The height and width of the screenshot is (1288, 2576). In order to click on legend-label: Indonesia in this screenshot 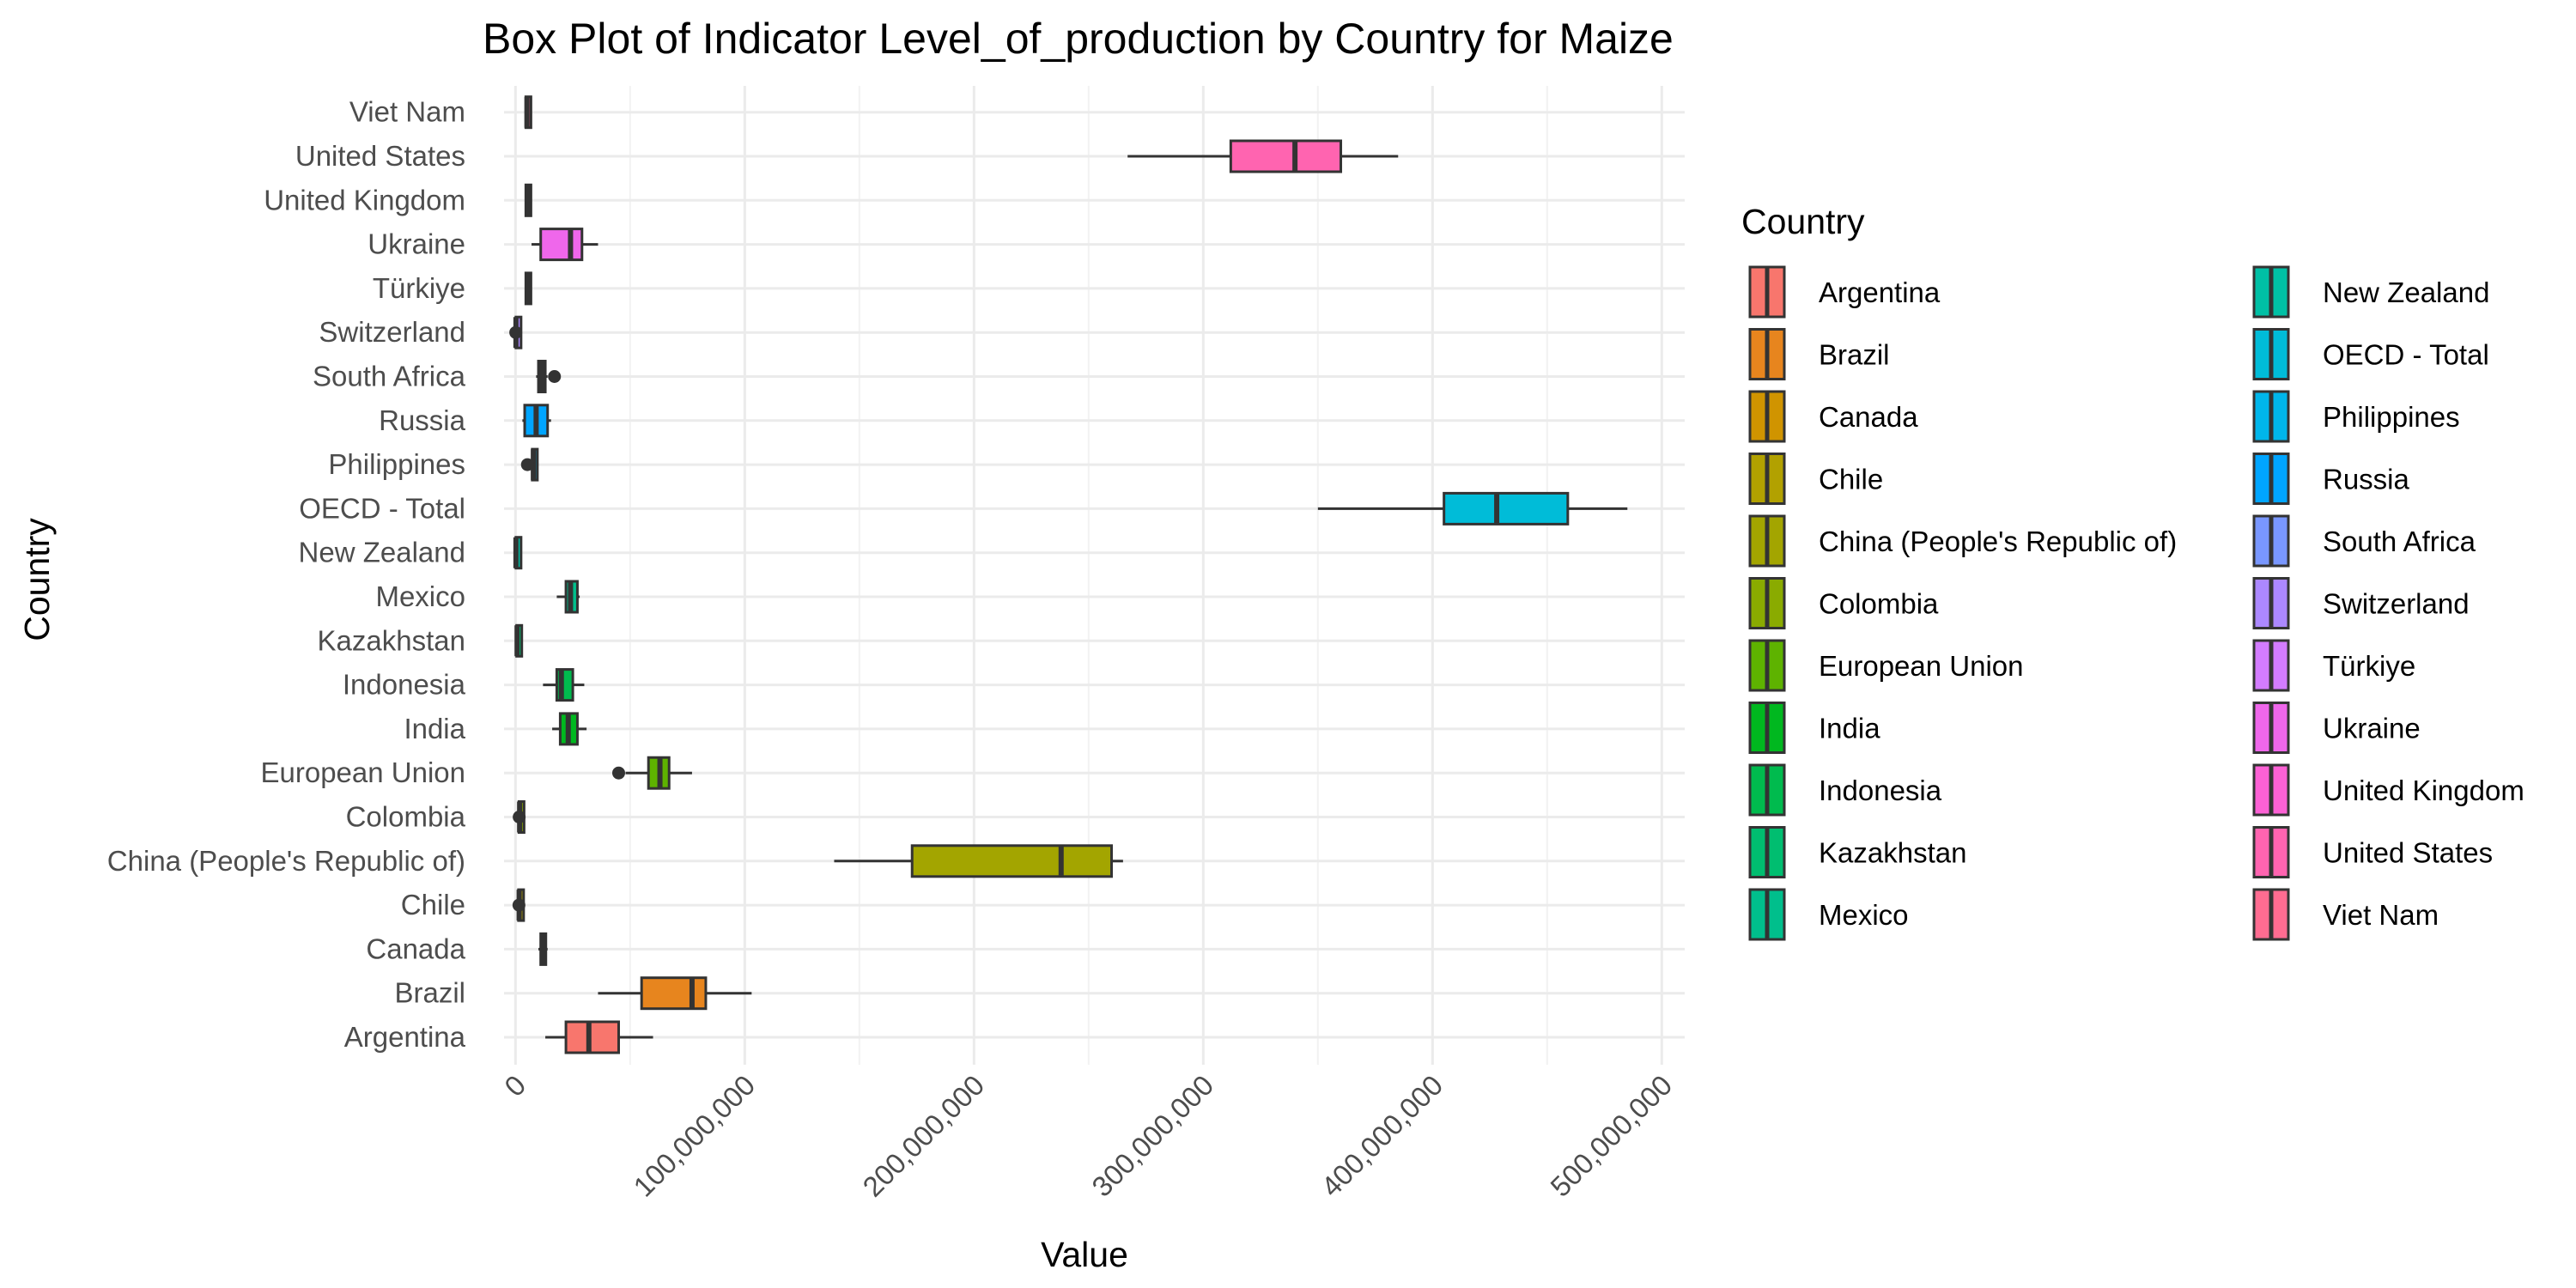, I will do `click(1880, 790)`.